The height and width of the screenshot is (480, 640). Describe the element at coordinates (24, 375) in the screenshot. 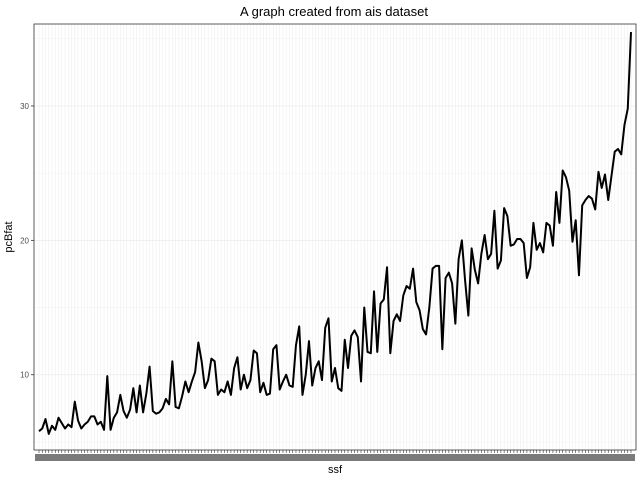

I see `y-tick-label: 10` at that location.